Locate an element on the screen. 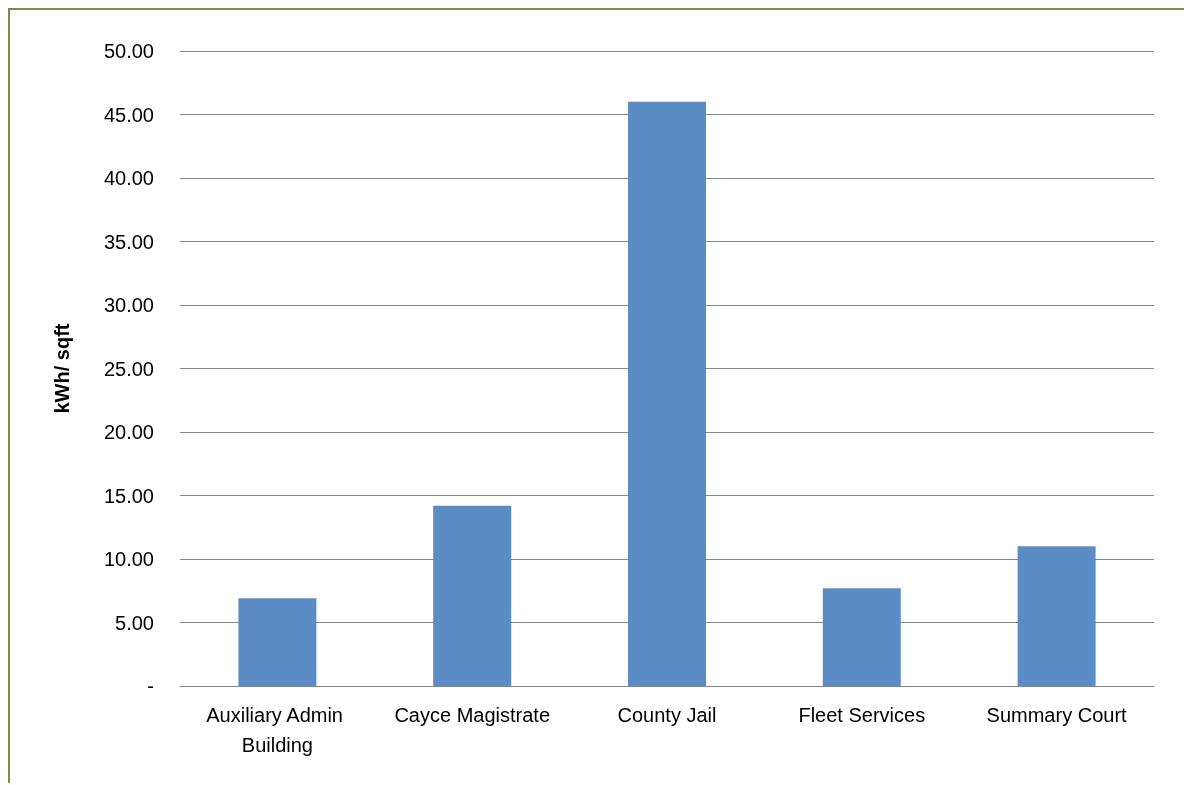 This screenshot has height=785, width=1188. x-tick-label: Auxiliary Admin Building is located at coordinates (277, 730).